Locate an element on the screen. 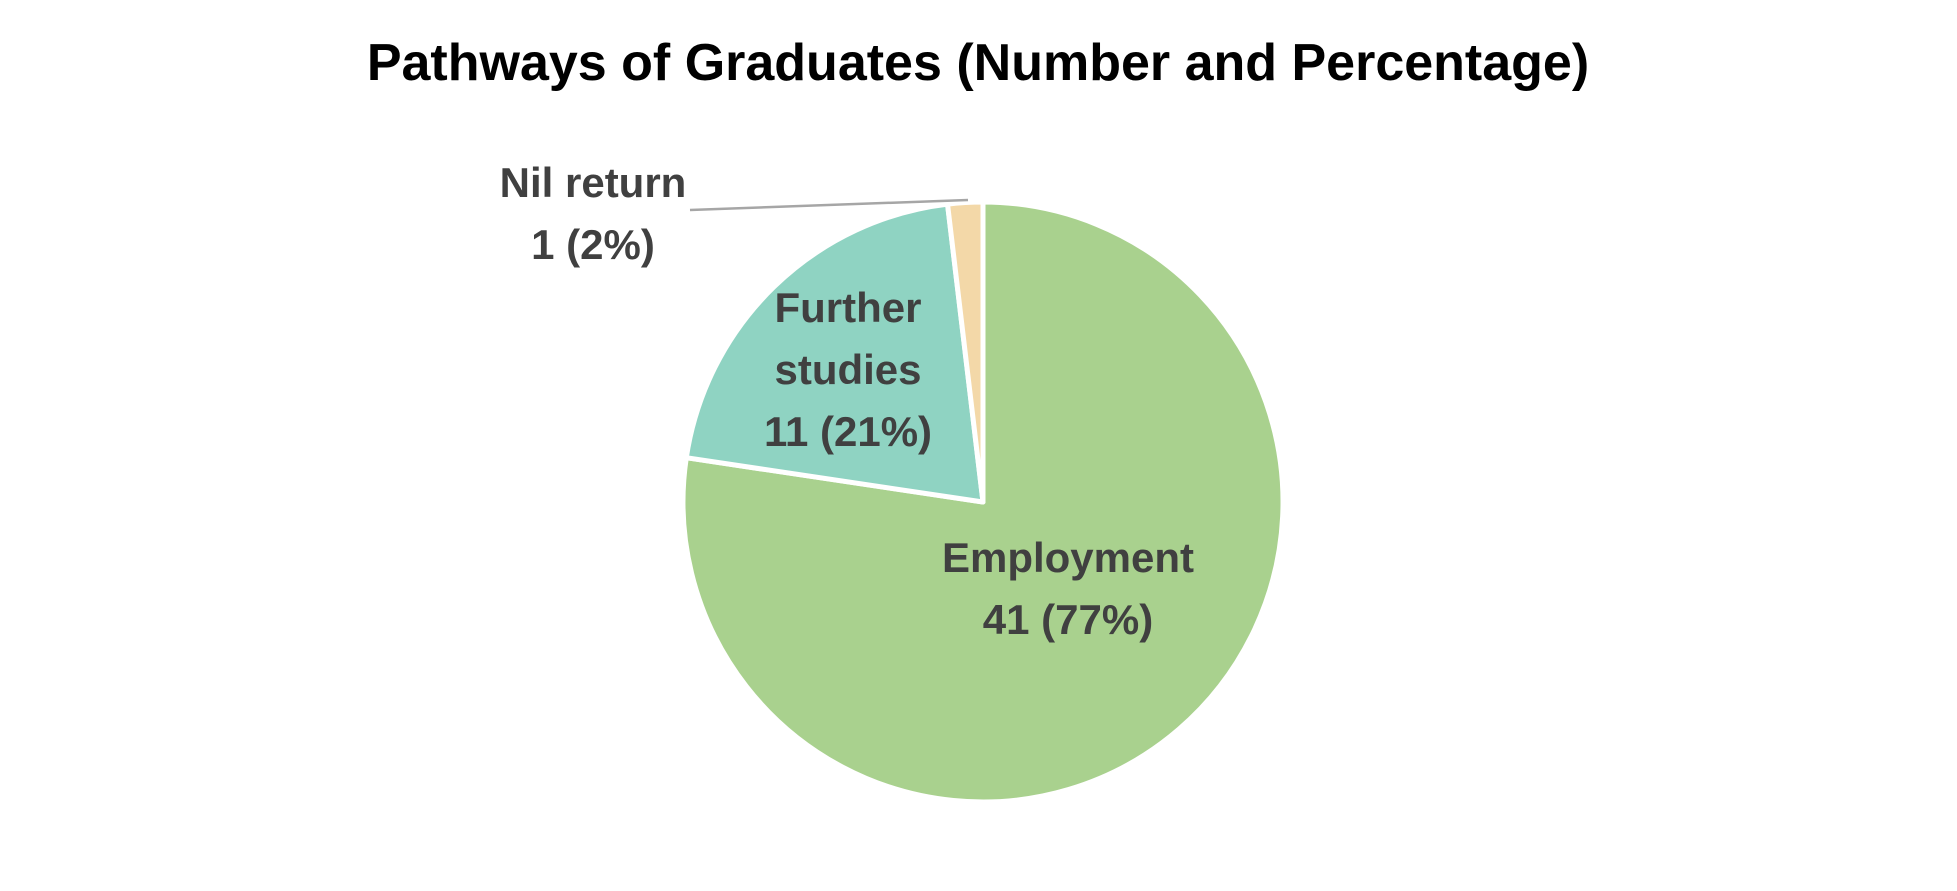 This screenshot has height=891, width=1957. leader-line-nil-return is located at coordinates (829, 205).